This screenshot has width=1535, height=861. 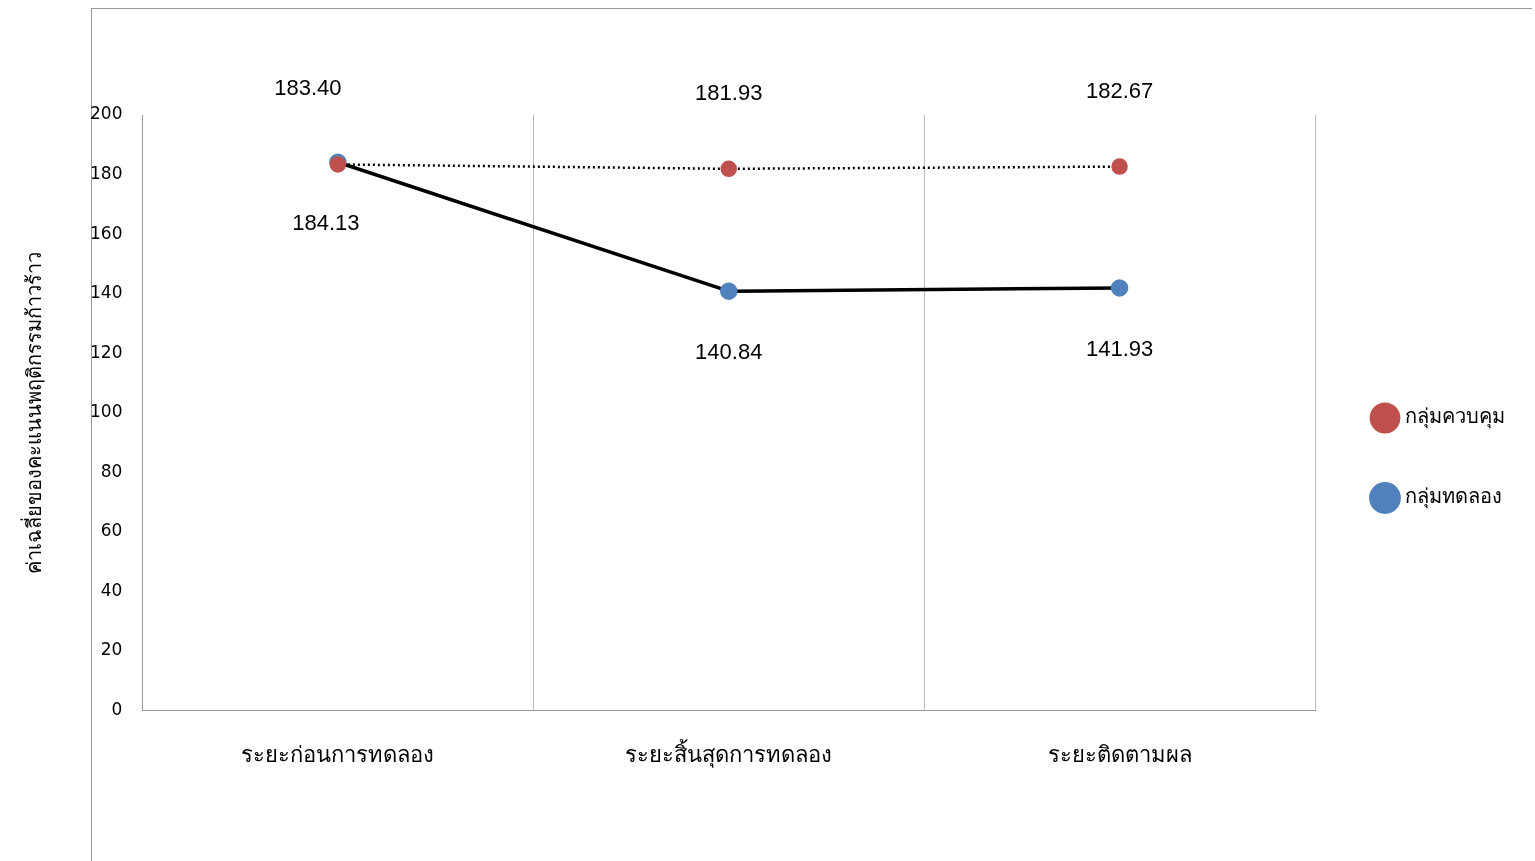 I want to click on y-tick-label: 100, so click(x=106, y=411).